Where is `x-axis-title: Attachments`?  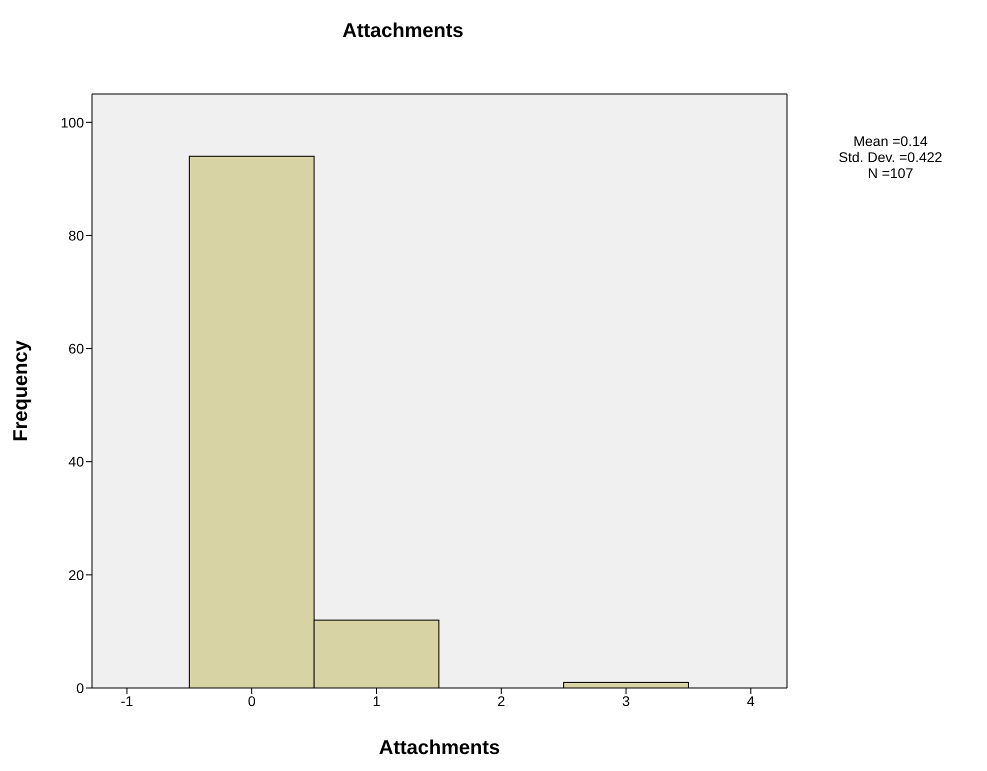
x-axis-title: Attachments is located at coordinates (439, 748).